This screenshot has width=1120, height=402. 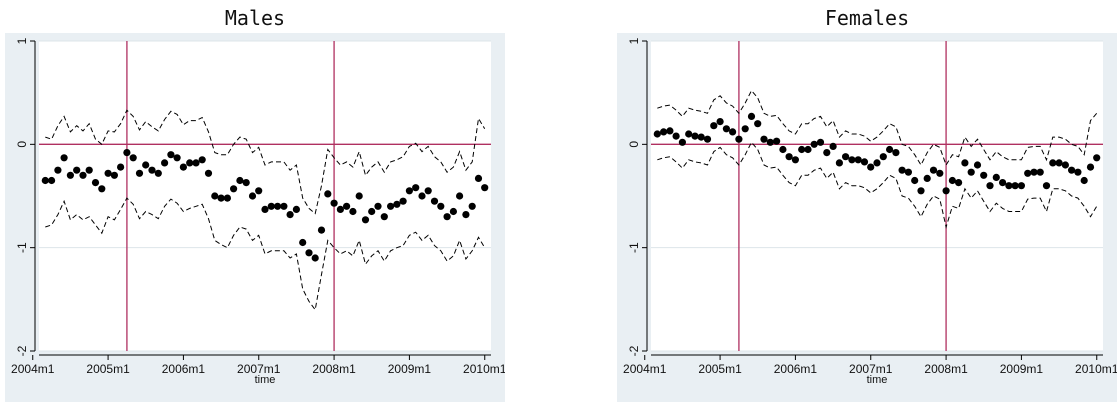 I want to click on y-tick-label: 0, so click(x=22, y=144).